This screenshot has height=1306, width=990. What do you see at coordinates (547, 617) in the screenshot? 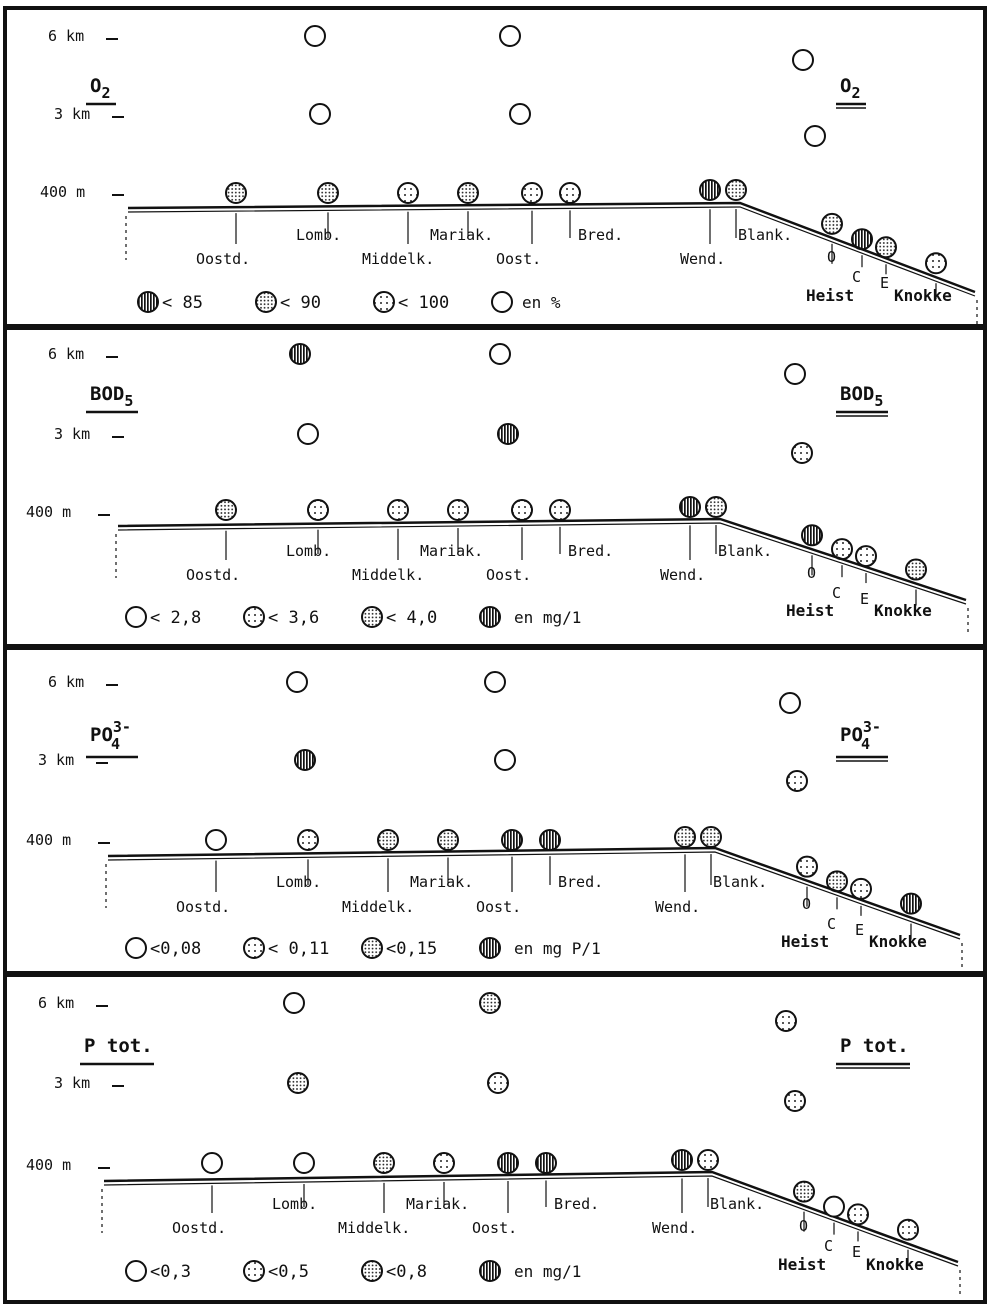
I see `legend-unit: en mg/1` at bounding box center [547, 617].